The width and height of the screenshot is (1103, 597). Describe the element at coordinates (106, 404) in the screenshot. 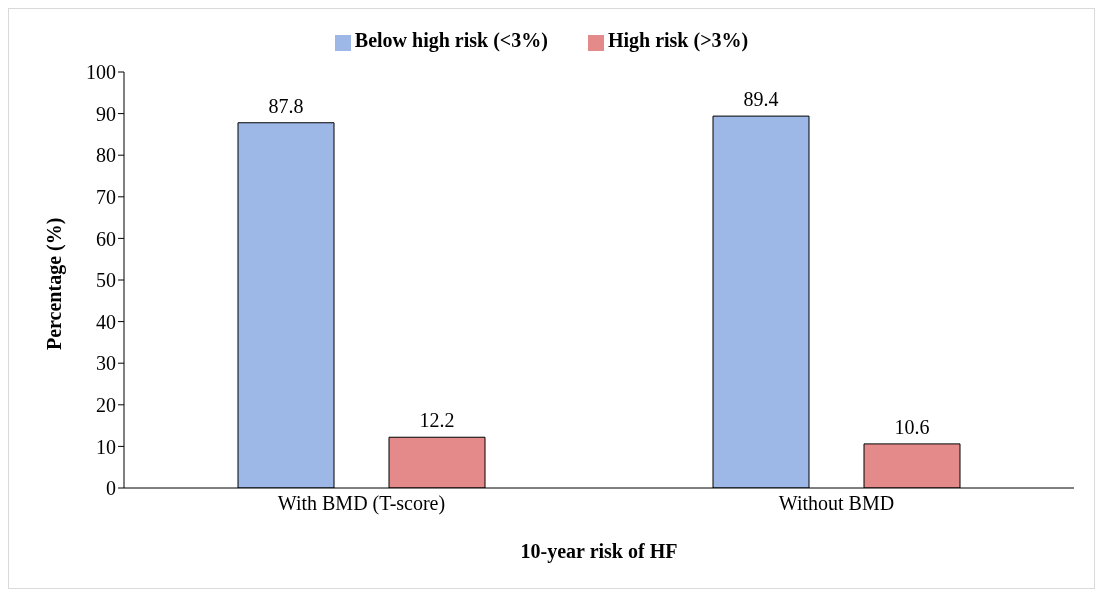

I see `y-tick-label: 20` at that location.